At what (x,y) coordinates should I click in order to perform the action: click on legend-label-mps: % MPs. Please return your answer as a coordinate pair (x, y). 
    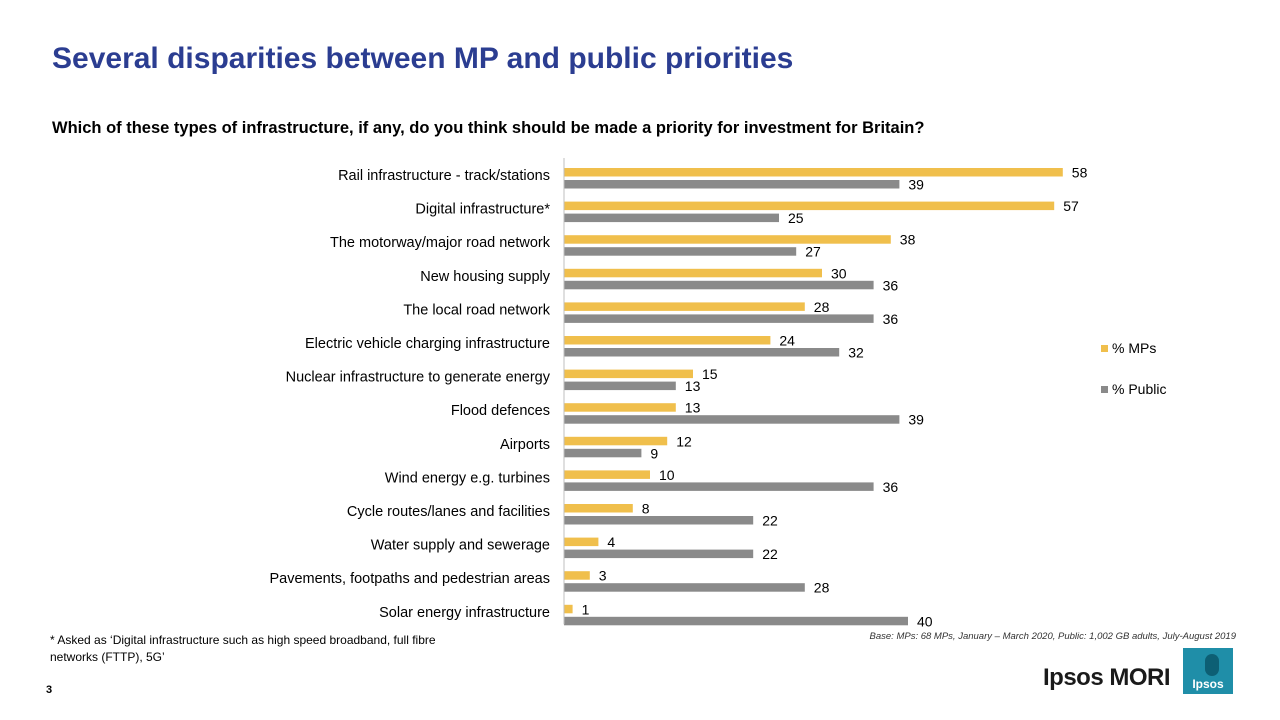
    Looking at the image, I should click on (1134, 348).